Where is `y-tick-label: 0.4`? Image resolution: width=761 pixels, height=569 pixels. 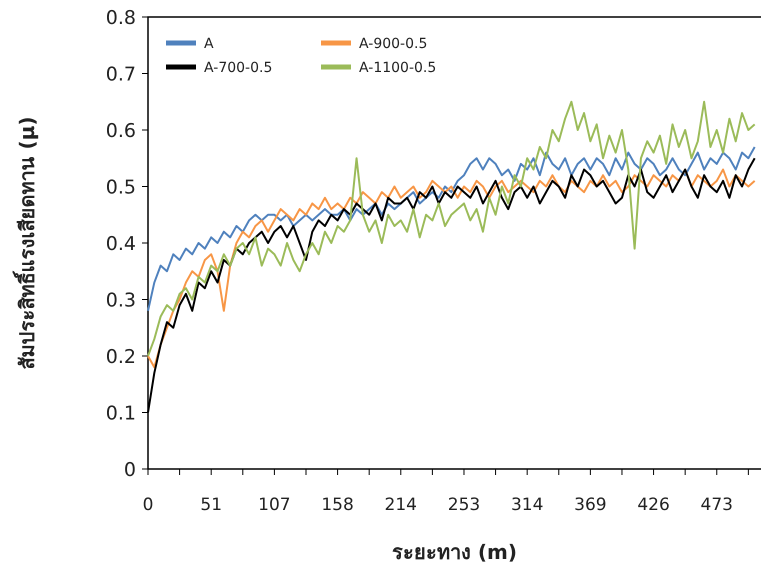
y-tick-label: 0.4 is located at coordinates (121, 244).